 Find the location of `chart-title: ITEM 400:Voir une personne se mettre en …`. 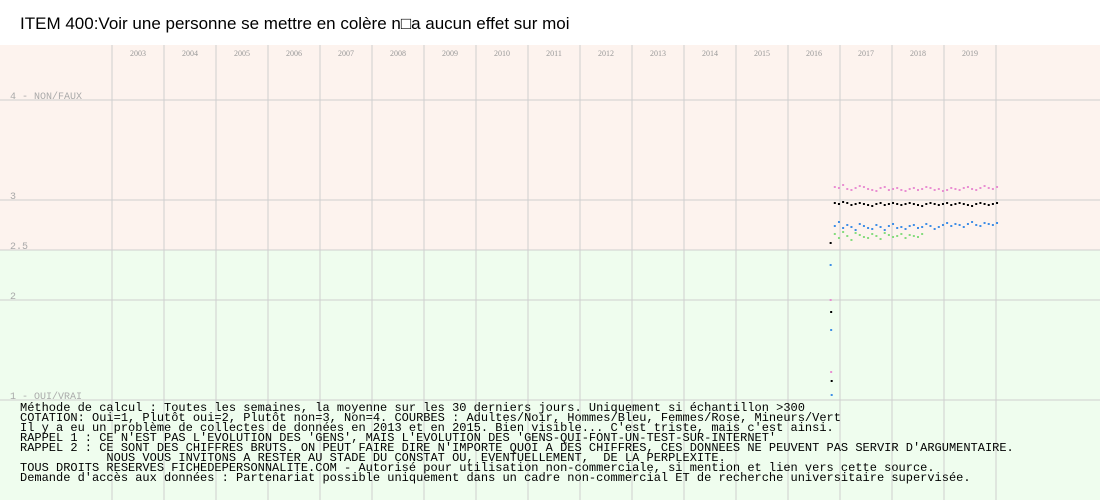

chart-title: ITEM 400:Voir une personne se mettre en … is located at coordinates (295, 23).